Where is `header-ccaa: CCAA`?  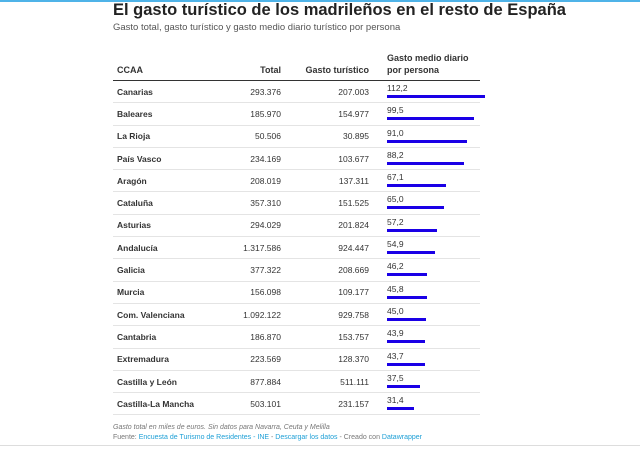
header-ccaa: CCAA is located at coordinates (167, 63).